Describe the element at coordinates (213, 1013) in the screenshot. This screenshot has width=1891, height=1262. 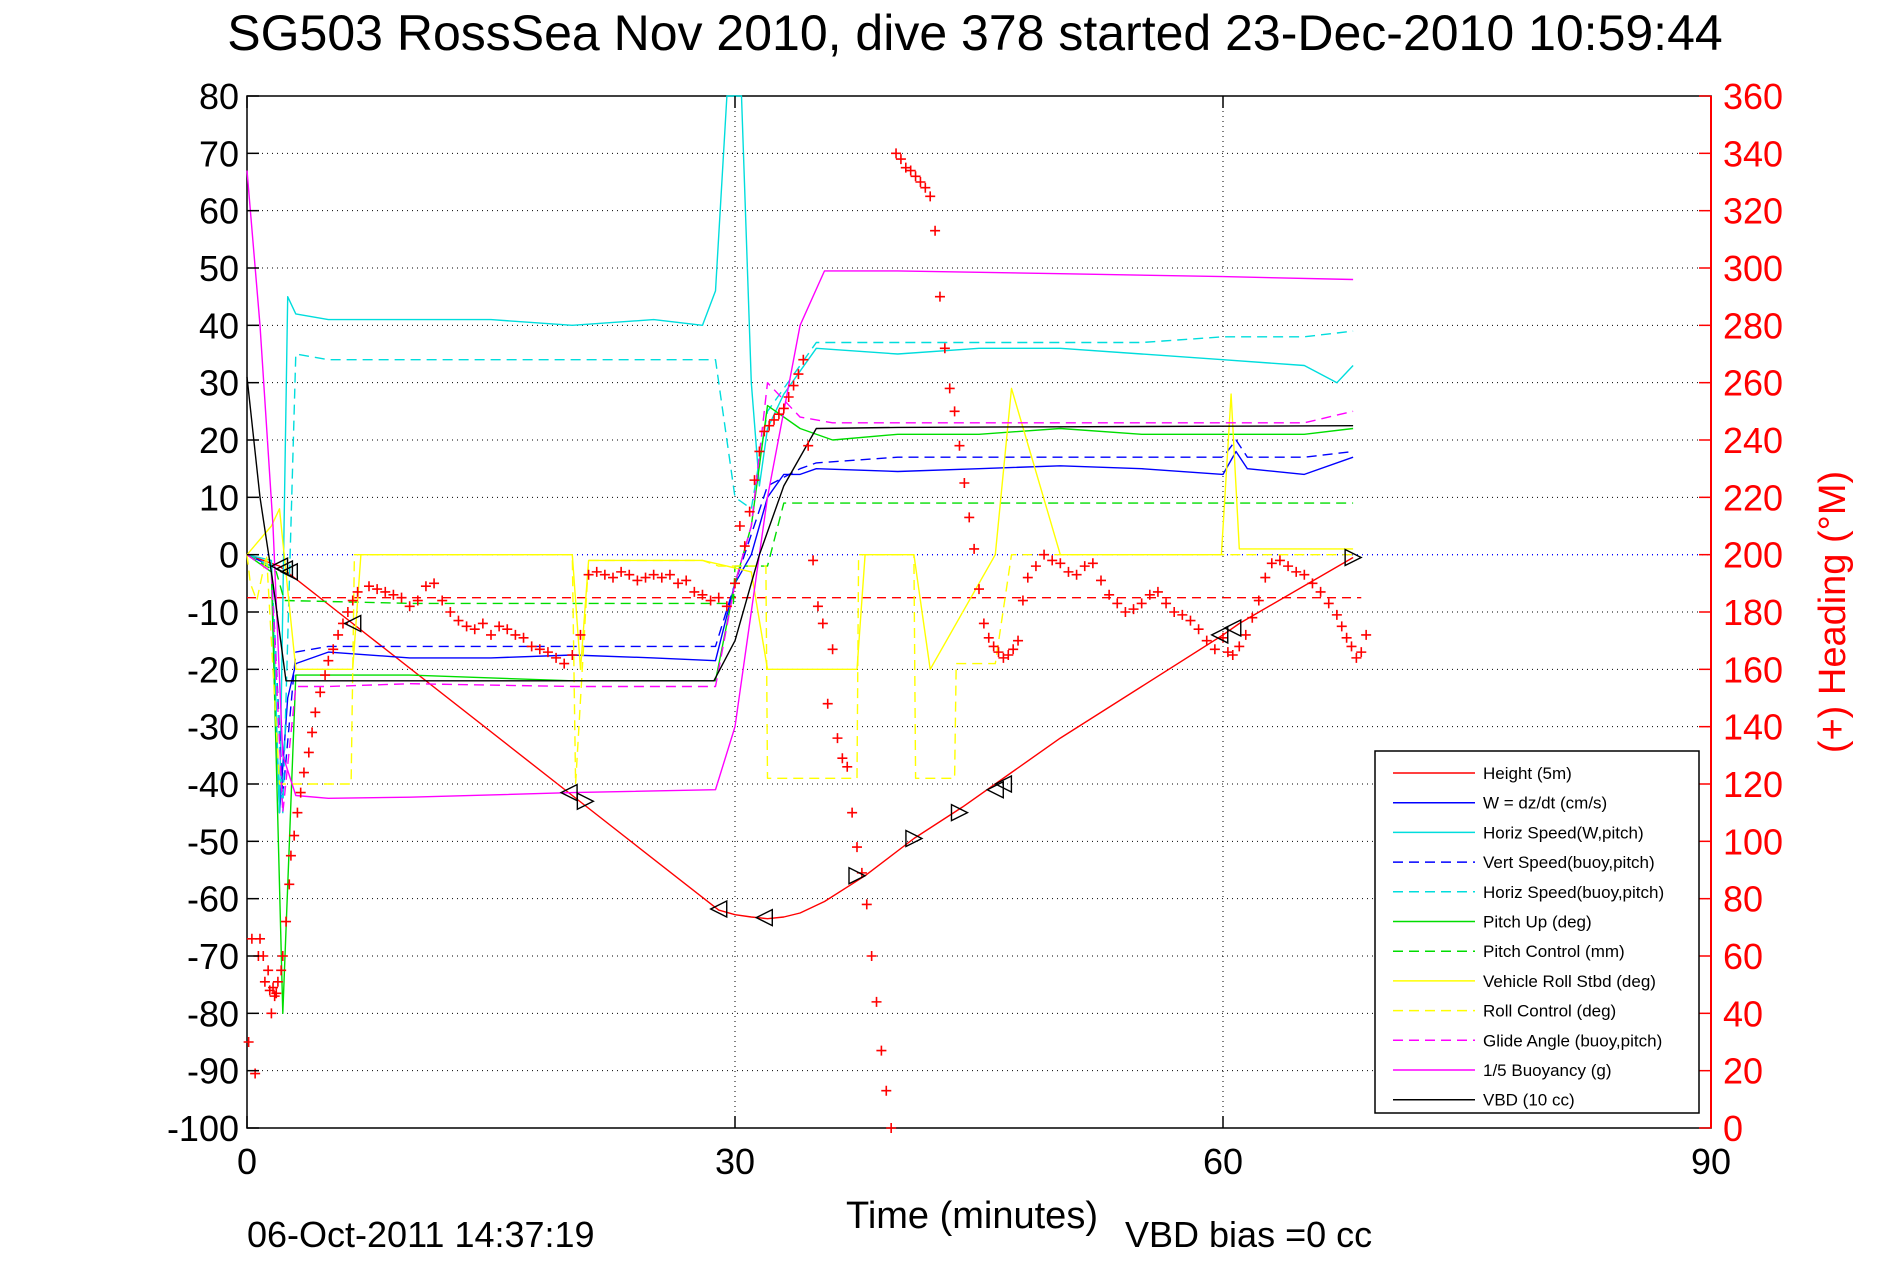
I see `y-tick-label: -80` at that location.